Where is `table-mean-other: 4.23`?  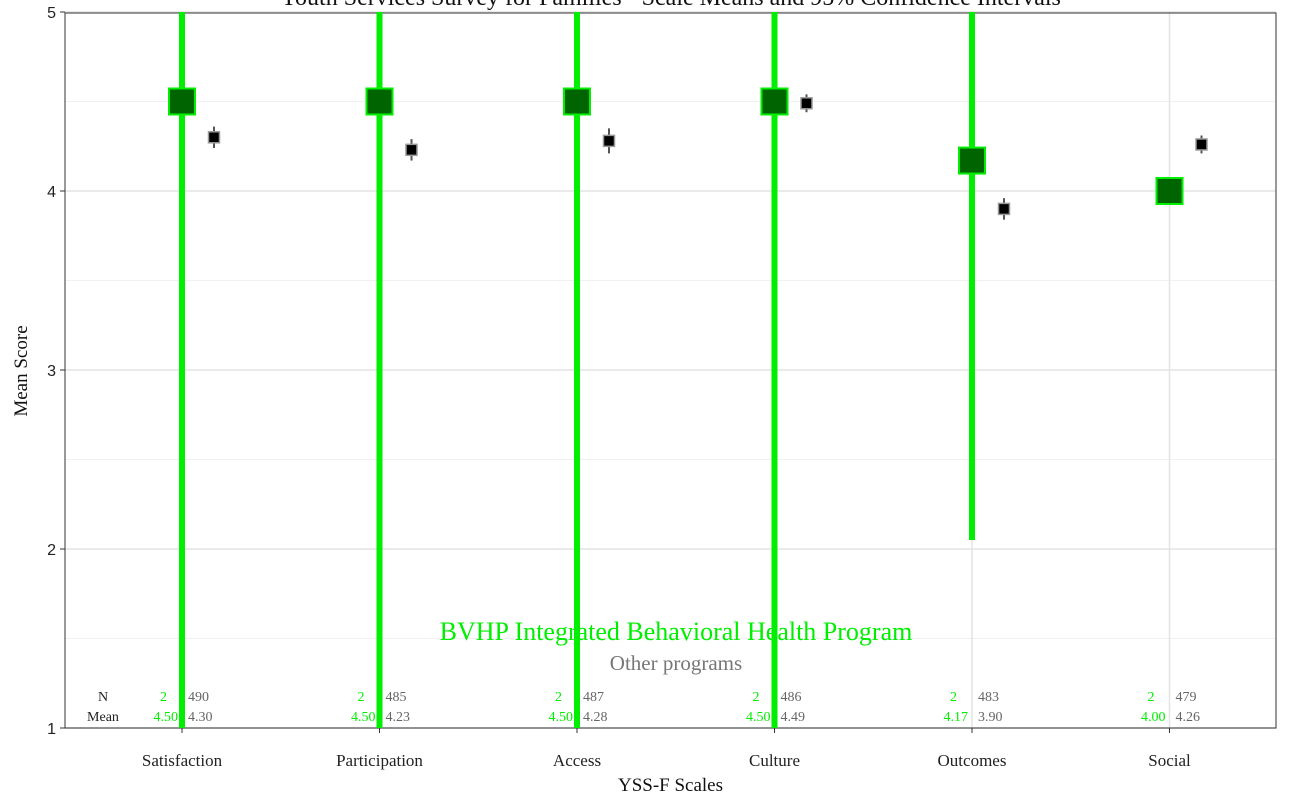 table-mean-other: 4.23 is located at coordinates (398, 717).